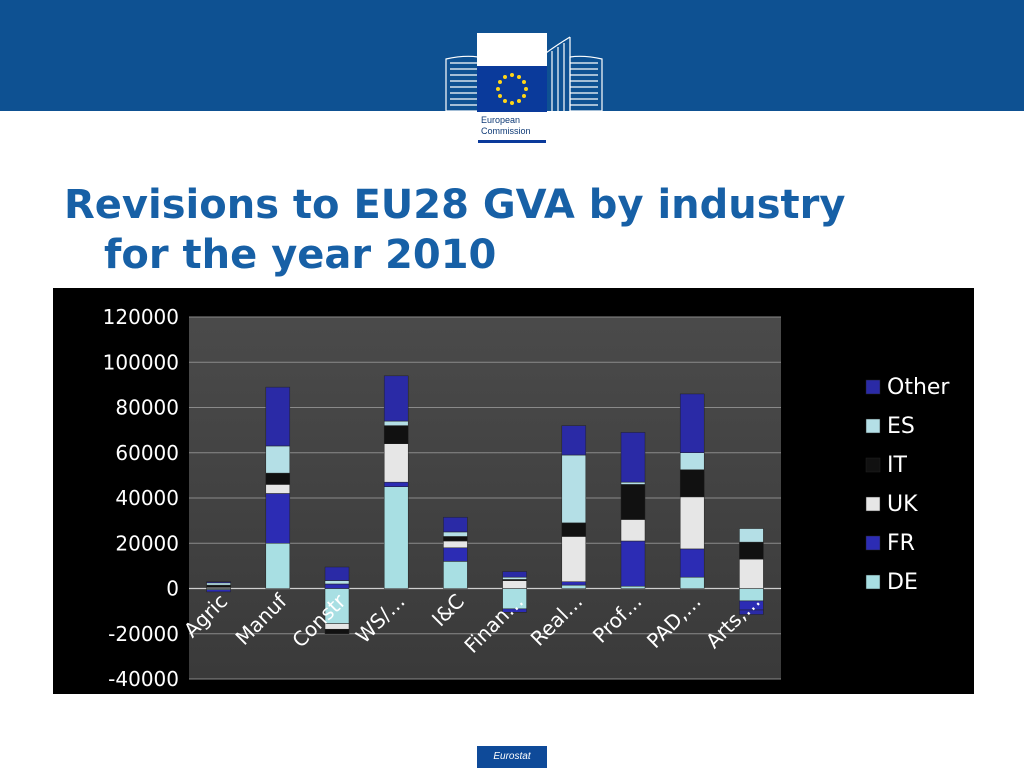 The height and width of the screenshot is (768, 1024). I want to click on logo-line2: Commission, so click(506, 131).